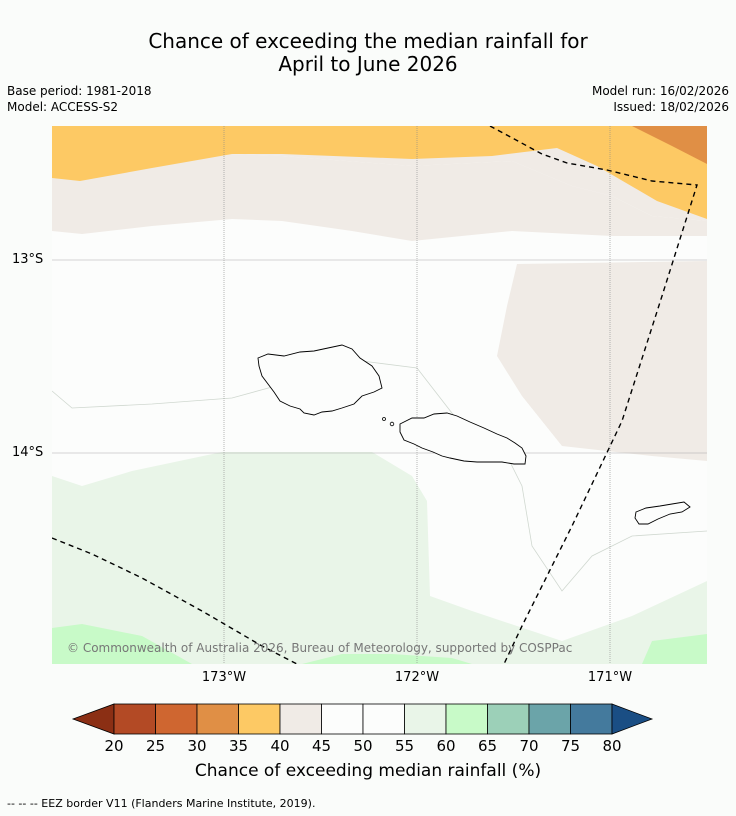 The height and width of the screenshot is (816, 736). What do you see at coordinates (671, 107) in the screenshot?
I see `issued-date: Issued: 18/02/2026` at bounding box center [671, 107].